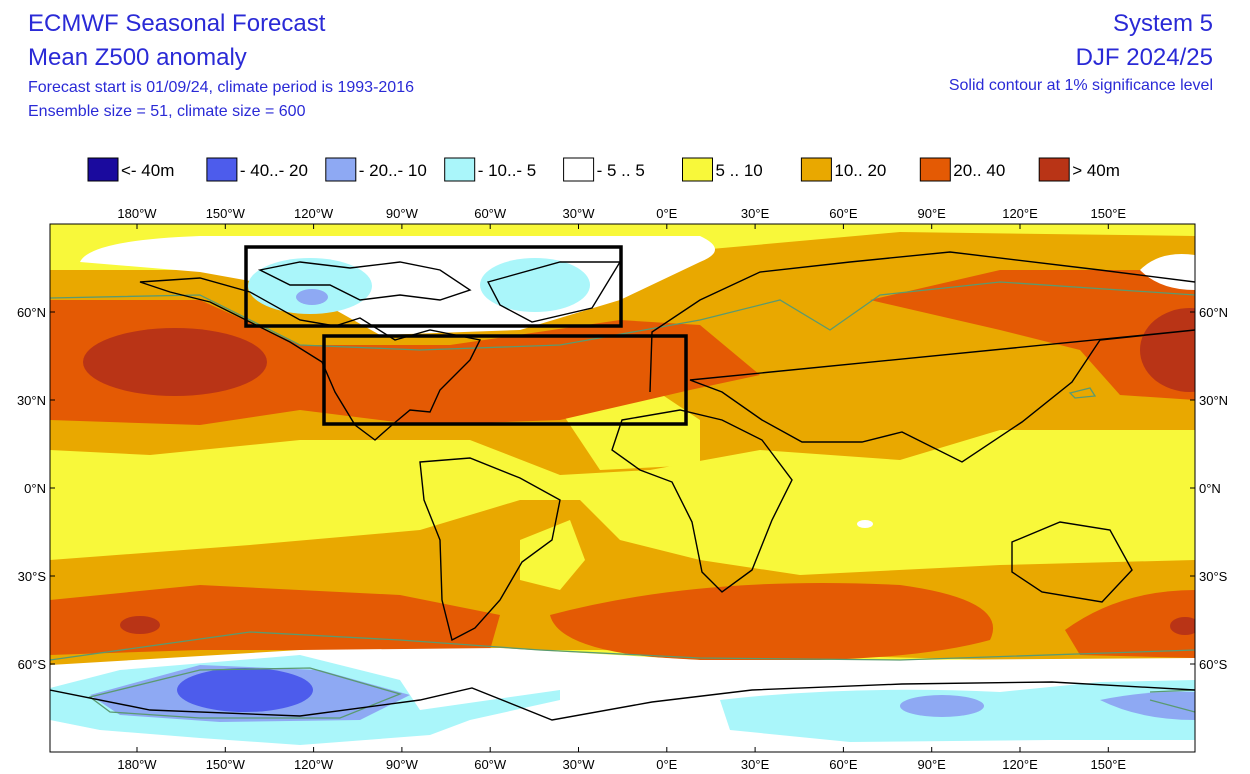  Describe the element at coordinates (979, 170) in the screenshot. I see `legend-label: 20.. 40` at that location.